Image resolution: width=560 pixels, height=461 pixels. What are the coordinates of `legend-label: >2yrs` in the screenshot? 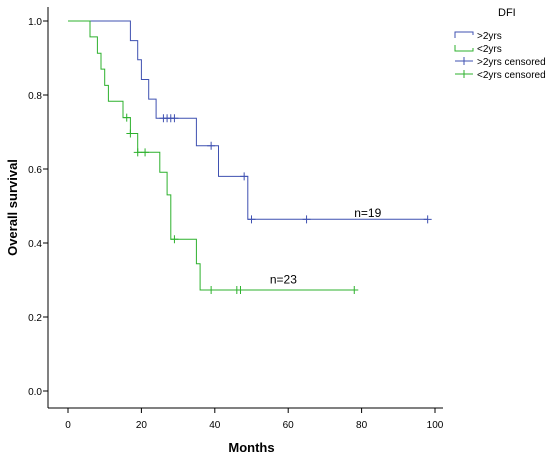 It's located at (489, 36).